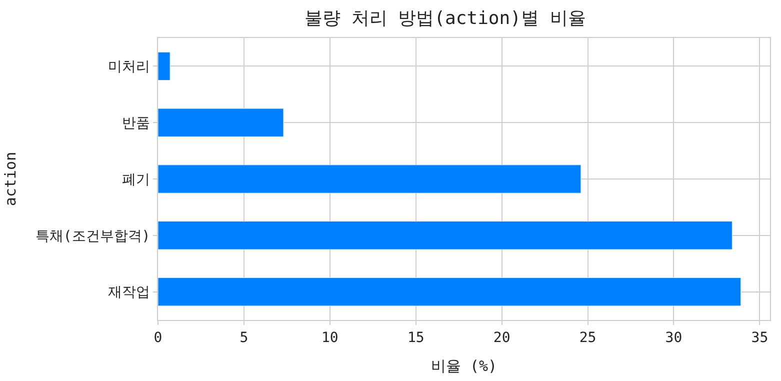  I want to click on y-axis-title: action, so click(11, 179).